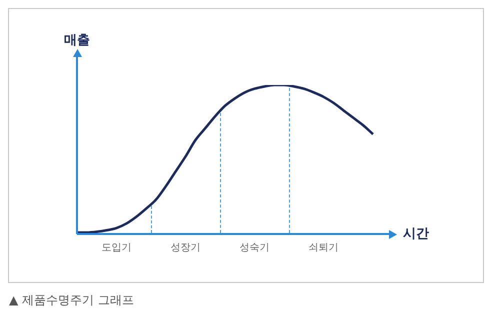 This screenshot has width=493, height=322. What do you see at coordinates (323, 248) in the screenshot?
I see `x-tick-label: 쇠퇴기` at bounding box center [323, 248].